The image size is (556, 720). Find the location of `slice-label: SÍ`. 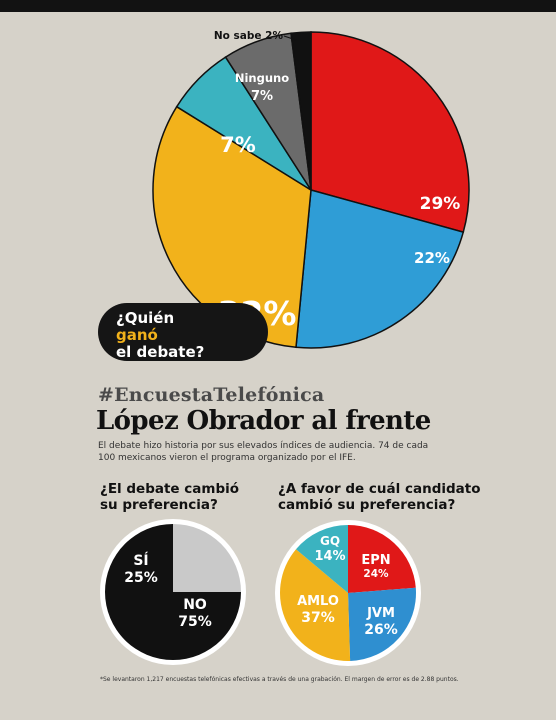

slice-label: SÍ is located at coordinates (140, 560).